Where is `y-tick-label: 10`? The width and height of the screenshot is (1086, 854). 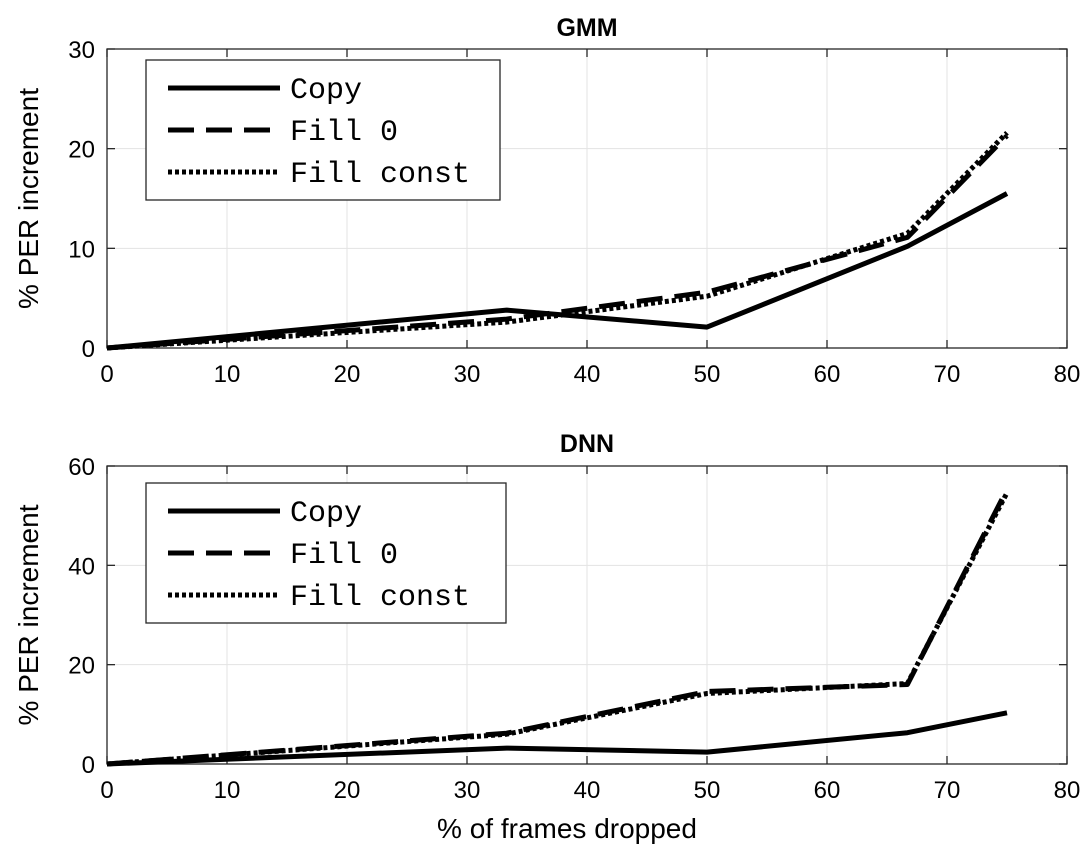
y-tick-label: 10 is located at coordinates (81, 249).